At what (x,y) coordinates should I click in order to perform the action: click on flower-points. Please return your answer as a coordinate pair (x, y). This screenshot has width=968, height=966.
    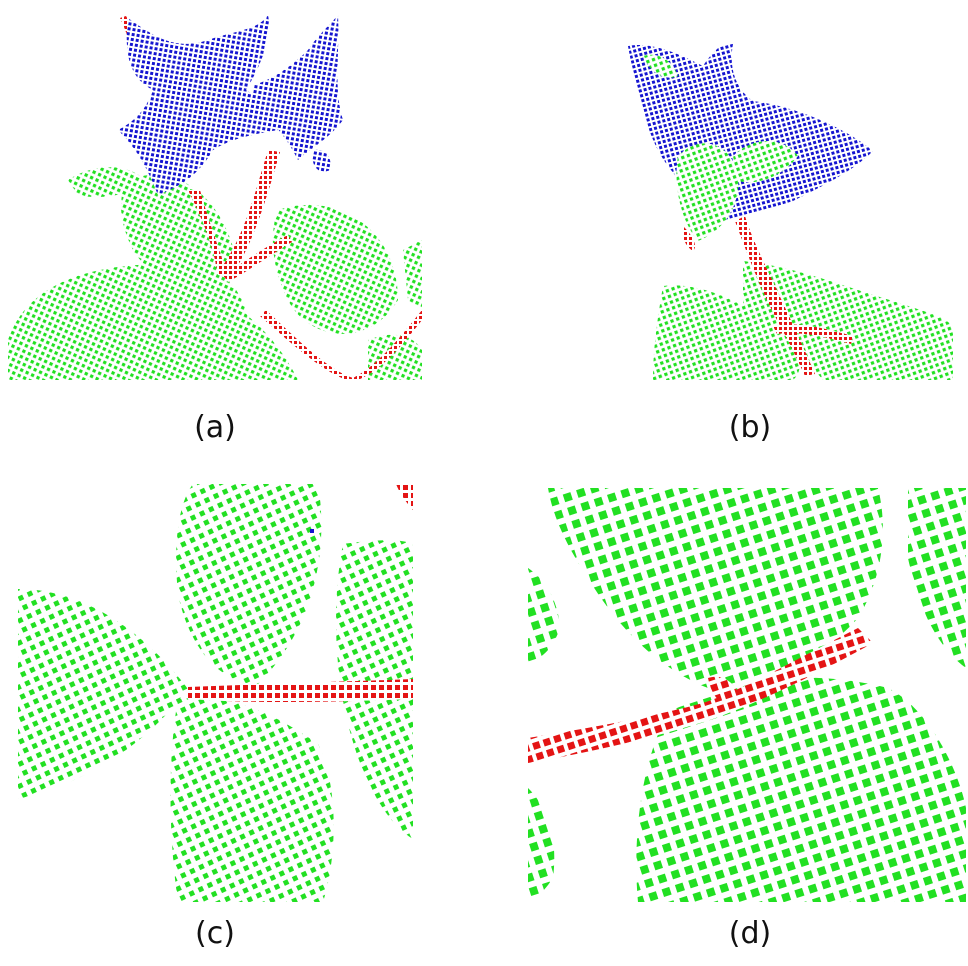
    Looking at the image, I should click on (230, 105).